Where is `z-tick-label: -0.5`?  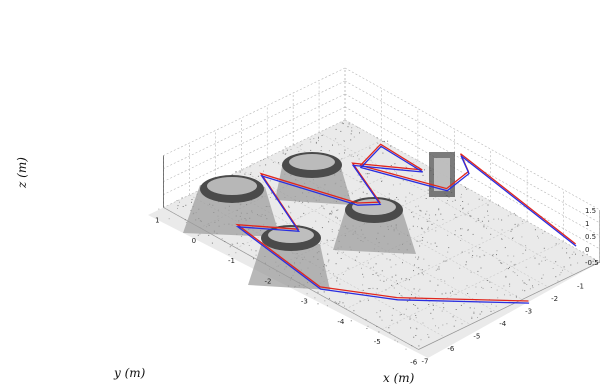
z-tick-label: -0.5 is located at coordinates (592, 263).